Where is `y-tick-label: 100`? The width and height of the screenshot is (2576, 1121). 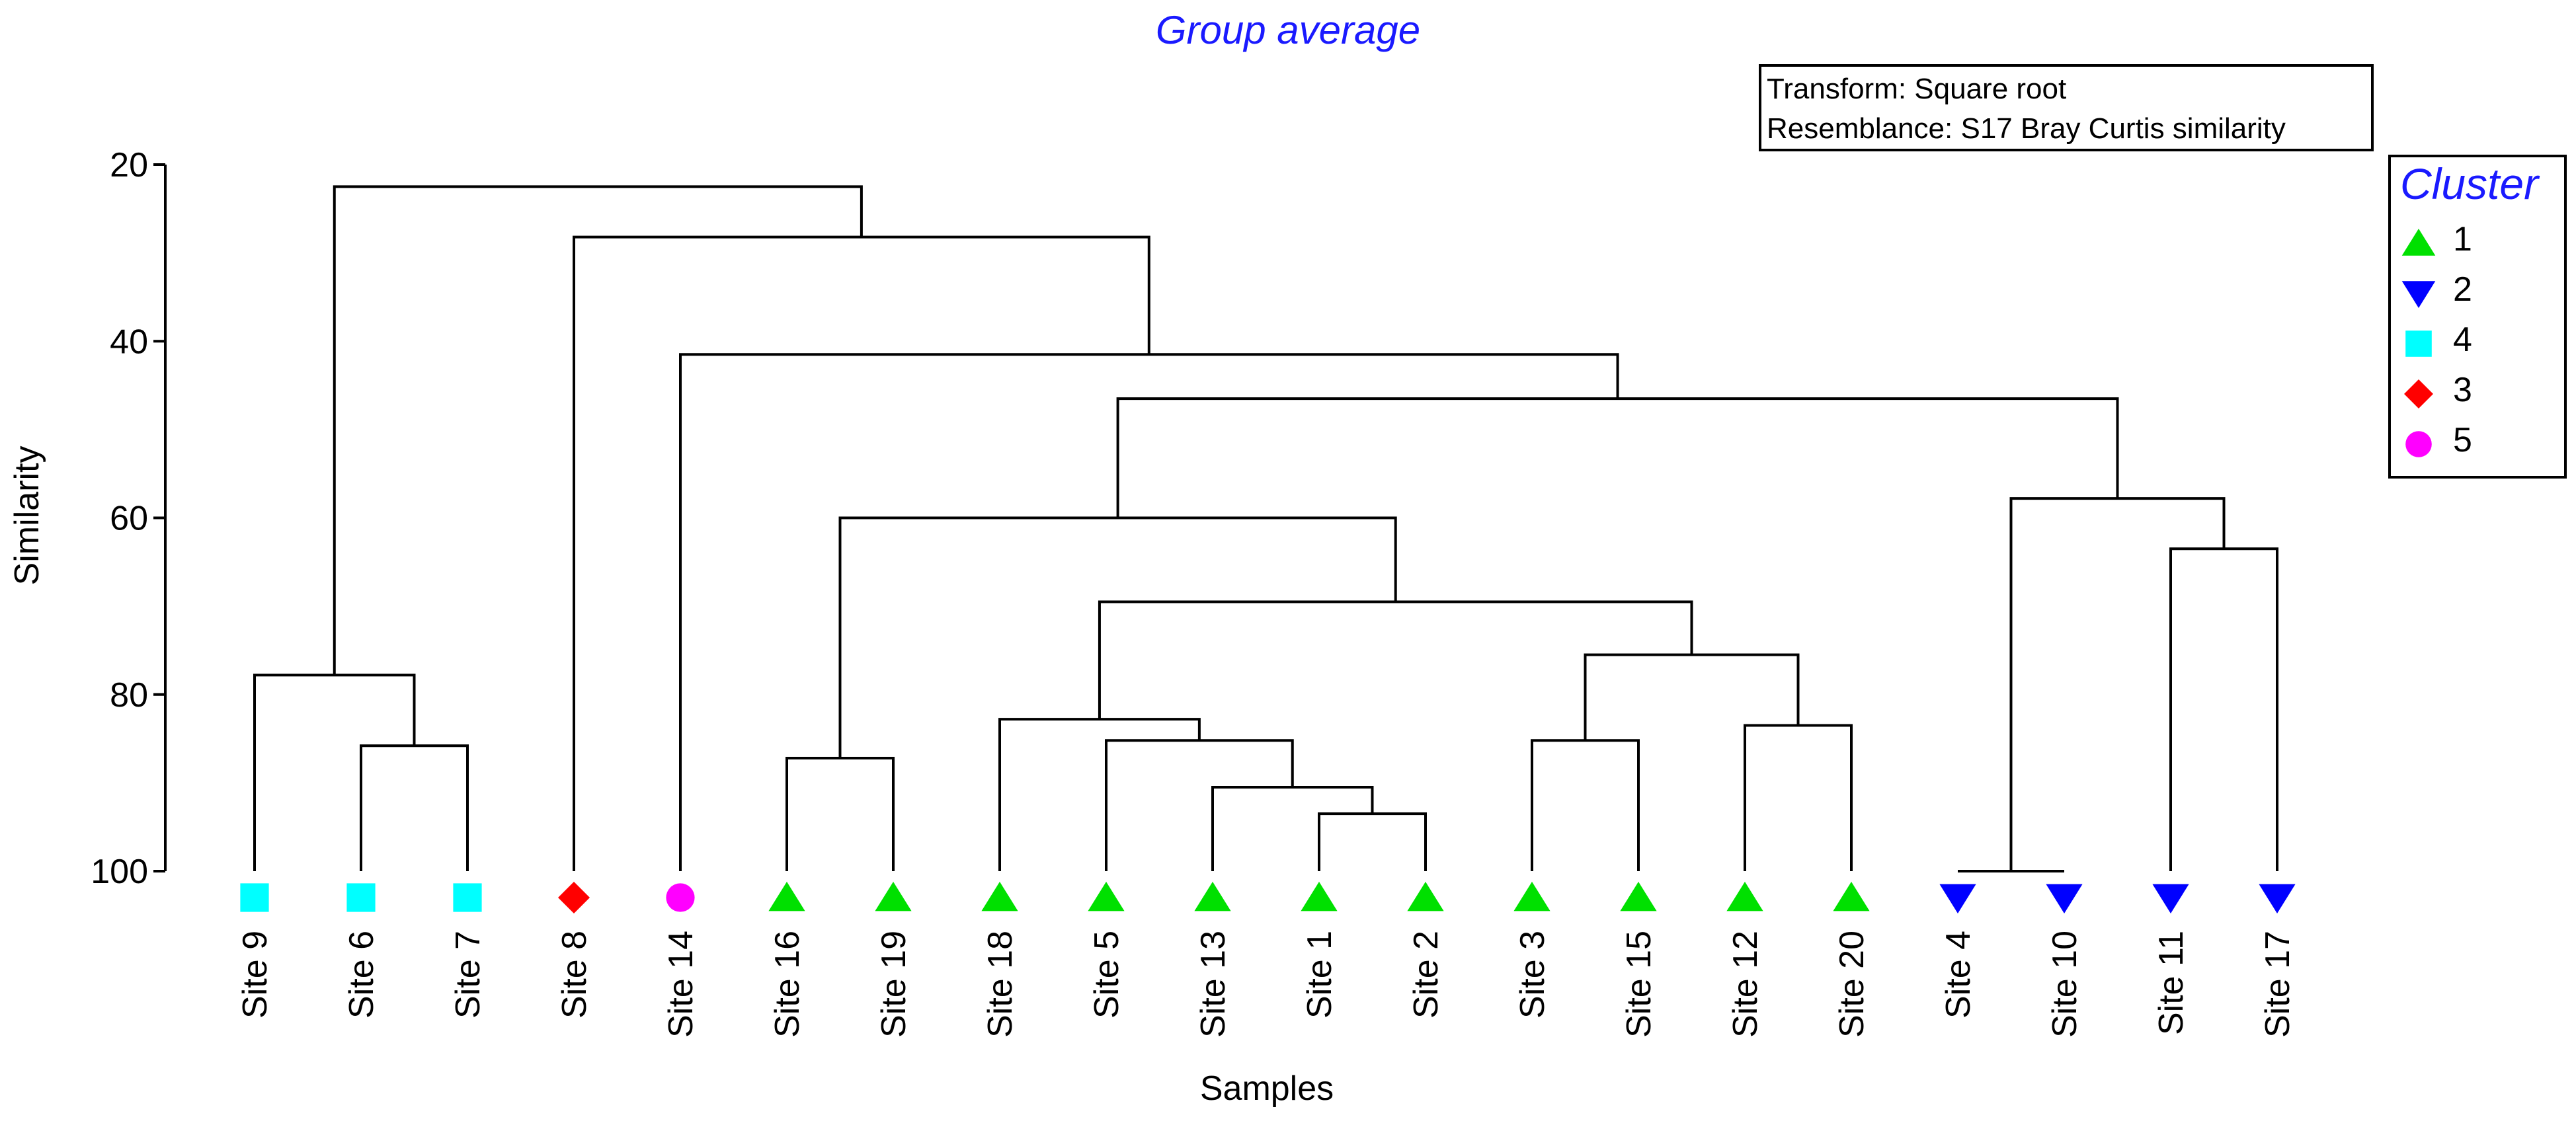
y-tick-label: 100 is located at coordinates (119, 872).